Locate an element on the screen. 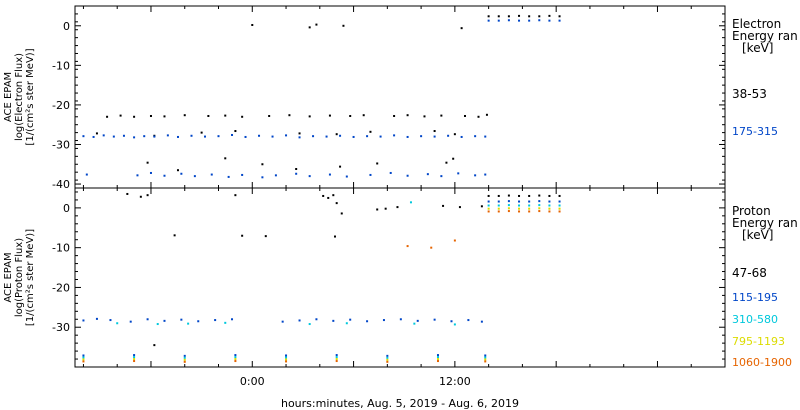 The image size is (800, 410). proton-legend-entry: 115-195 is located at coordinates (755, 297).